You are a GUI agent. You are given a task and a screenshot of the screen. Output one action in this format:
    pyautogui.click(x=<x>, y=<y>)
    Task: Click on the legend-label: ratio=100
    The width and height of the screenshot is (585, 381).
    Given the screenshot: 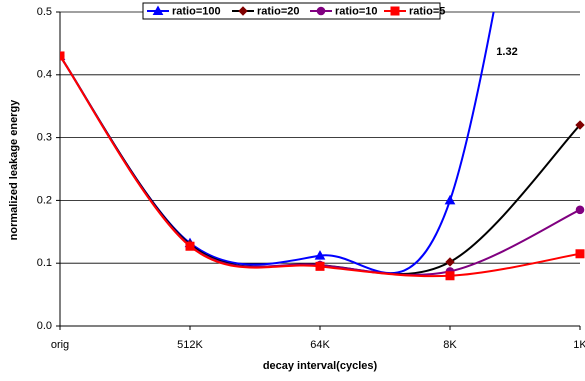 What is the action you would take?
    pyautogui.click(x=196, y=11)
    